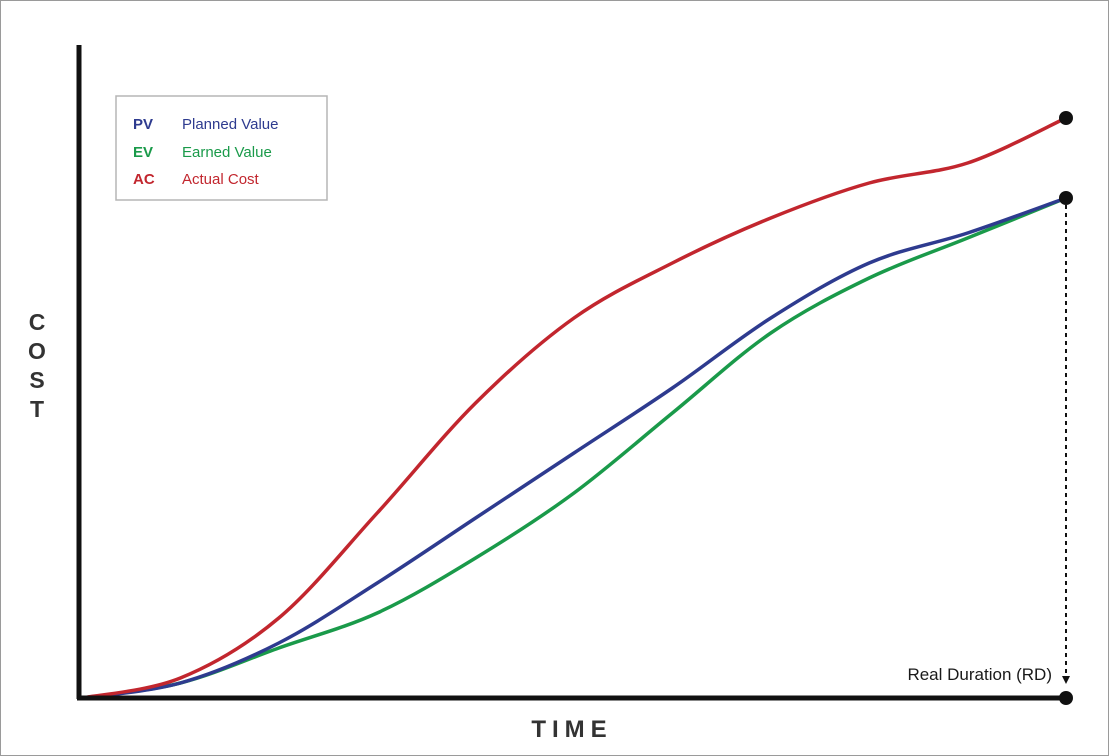  Describe the element at coordinates (143, 152) in the screenshot. I see `legend-ev-abbr: EV` at that location.